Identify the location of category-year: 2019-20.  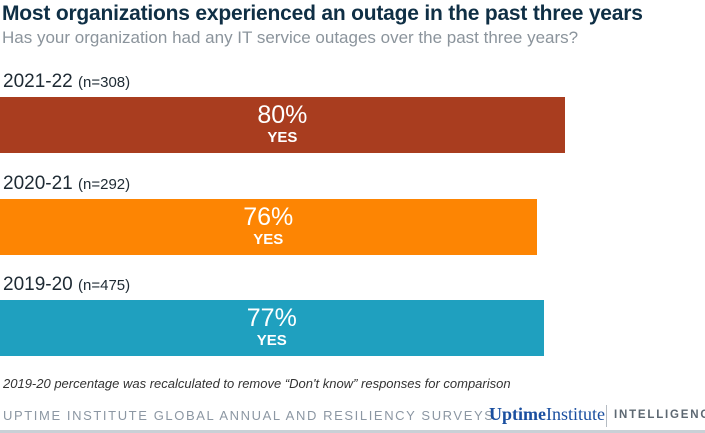
(38, 284).